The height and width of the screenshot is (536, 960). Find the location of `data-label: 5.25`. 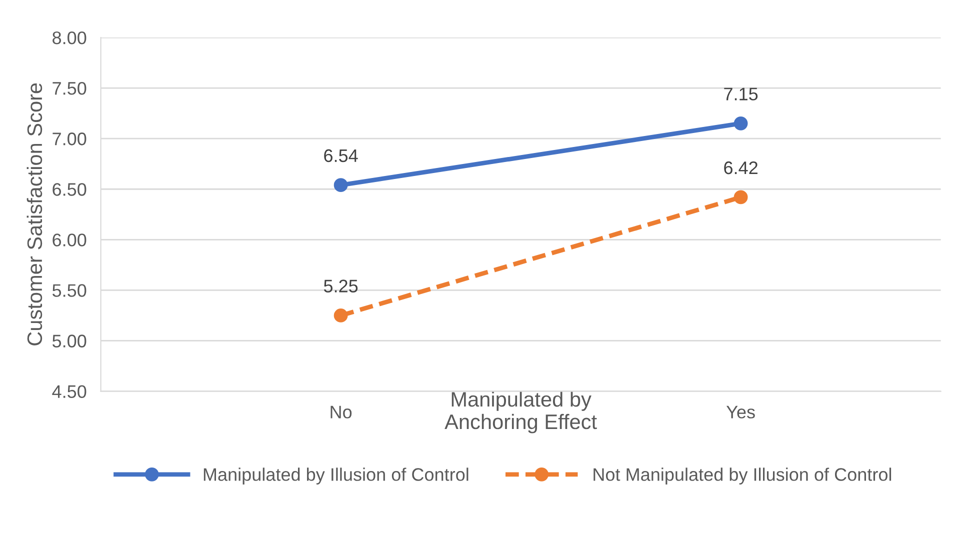

data-label: 5.25 is located at coordinates (341, 286).